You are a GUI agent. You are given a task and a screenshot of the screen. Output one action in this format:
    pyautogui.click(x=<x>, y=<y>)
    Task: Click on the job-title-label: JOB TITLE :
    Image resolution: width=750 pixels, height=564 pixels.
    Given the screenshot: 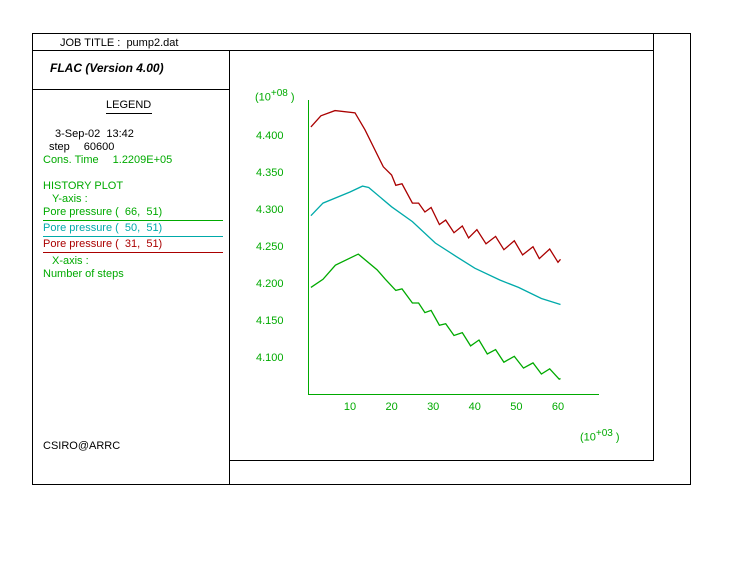 What is the action you would take?
    pyautogui.click(x=90, y=43)
    